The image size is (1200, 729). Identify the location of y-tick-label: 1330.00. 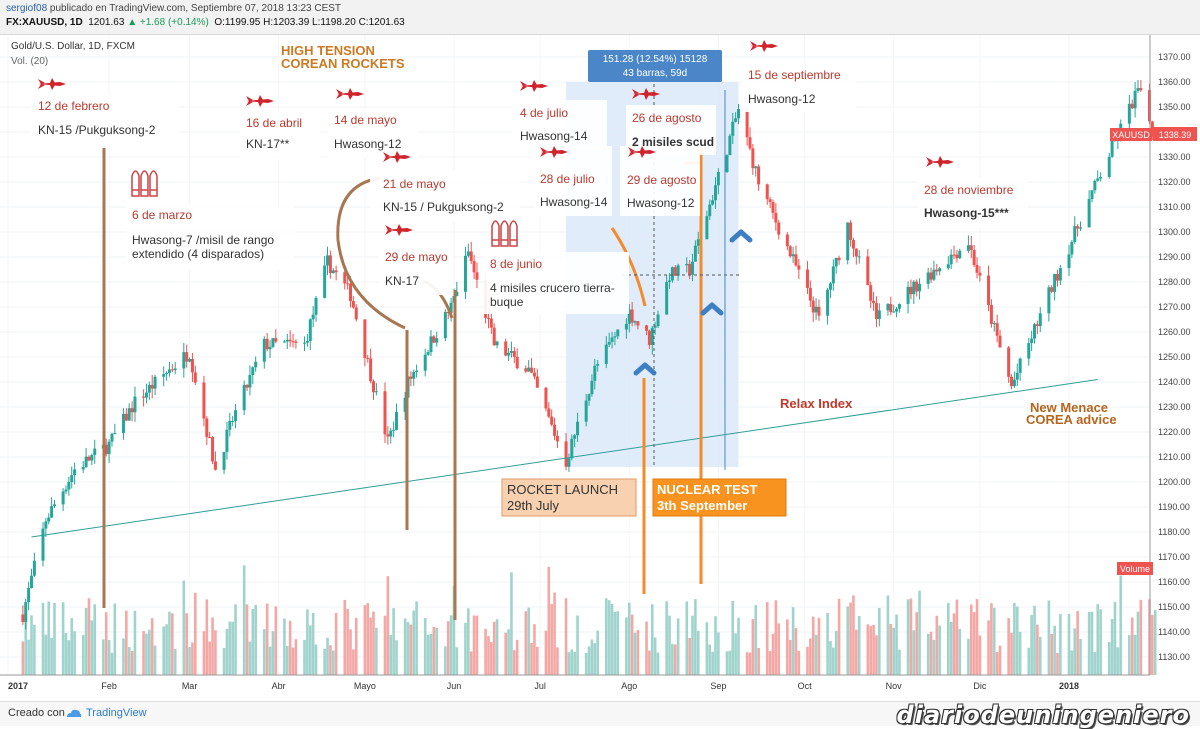
(1174, 157).